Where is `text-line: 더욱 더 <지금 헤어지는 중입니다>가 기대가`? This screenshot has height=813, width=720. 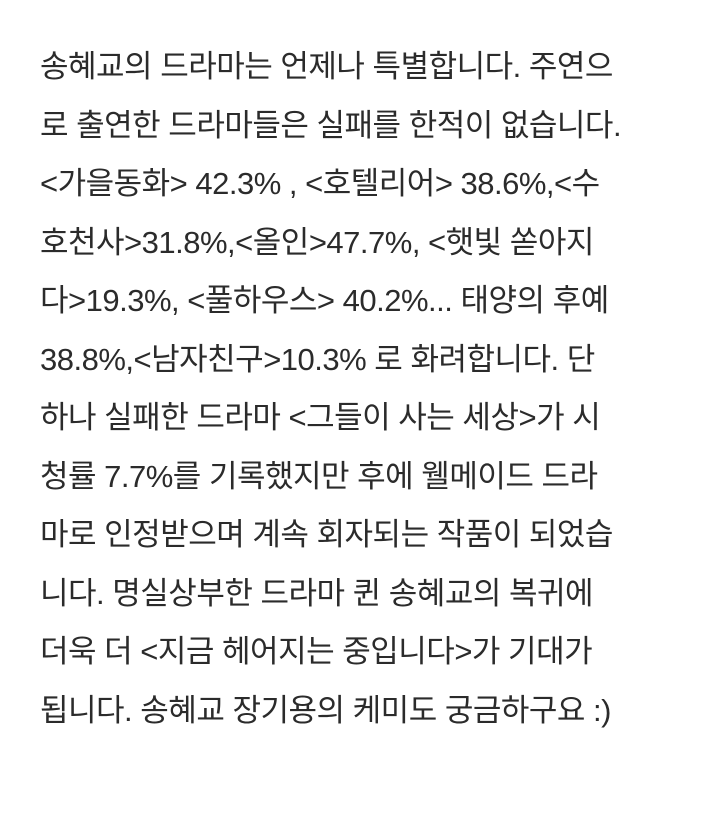 text-line: 더욱 더 <지금 헤어지는 중입니다>가 기대가 is located at coordinates (316, 651).